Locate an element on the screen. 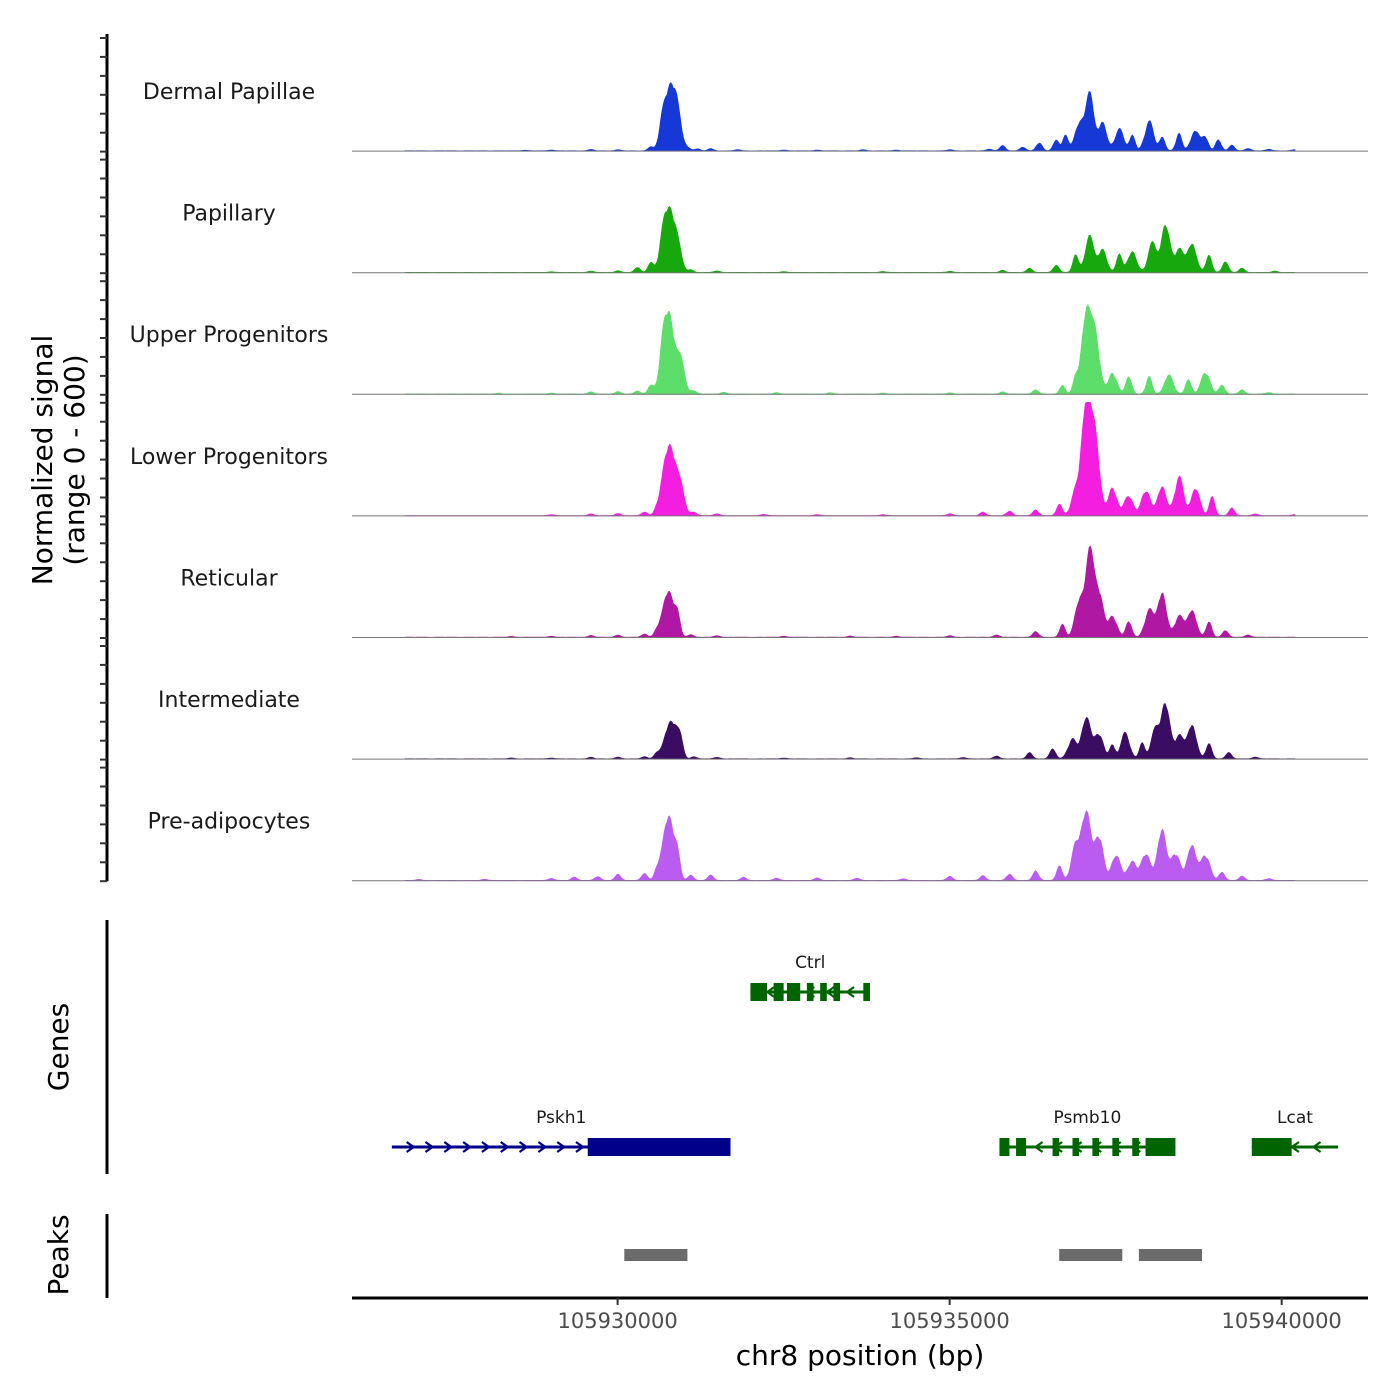  track-label: Dermal Papillae is located at coordinates (229, 92).